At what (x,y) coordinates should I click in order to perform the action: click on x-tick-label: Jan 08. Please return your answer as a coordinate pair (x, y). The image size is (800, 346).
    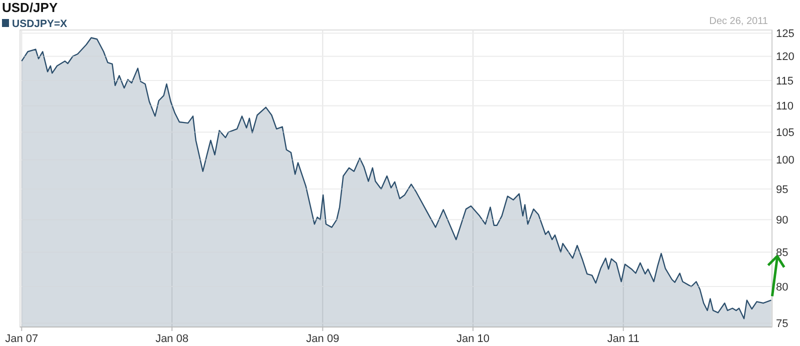
    Looking at the image, I should click on (171, 339).